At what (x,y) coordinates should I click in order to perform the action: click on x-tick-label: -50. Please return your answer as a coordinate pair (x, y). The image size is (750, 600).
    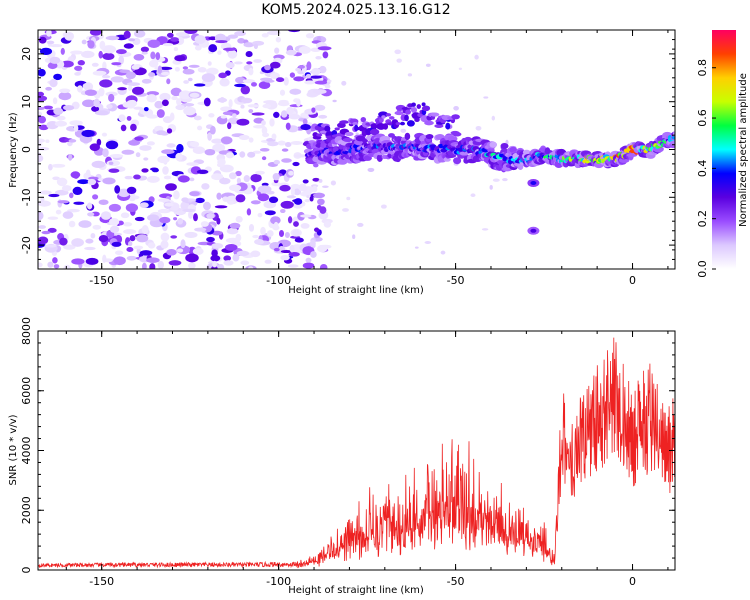
    Looking at the image, I should click on (456, 581).